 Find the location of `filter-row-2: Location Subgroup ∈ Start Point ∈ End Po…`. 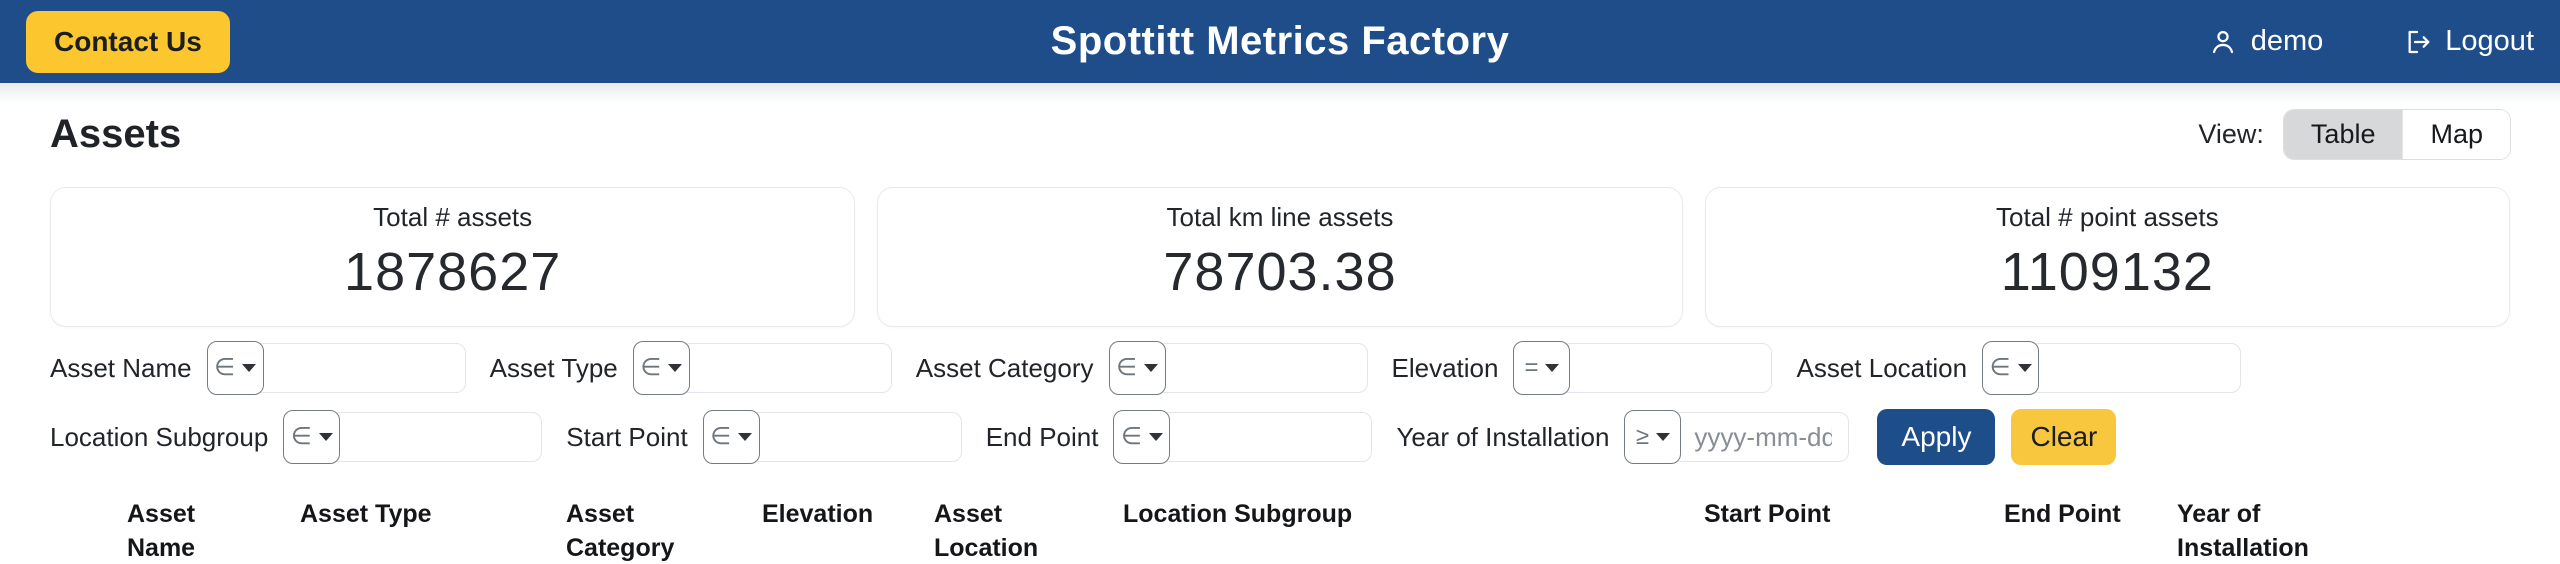

filter-row-2: Location Subgroup ∈ Start Point ∈ End Po… is located at coordinates (1280, 437).